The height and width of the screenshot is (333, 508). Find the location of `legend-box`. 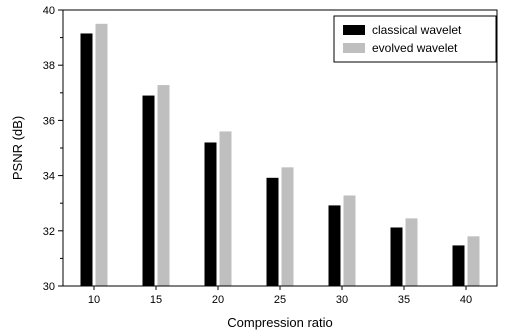

legend-box is located at coordinates (415, 39).